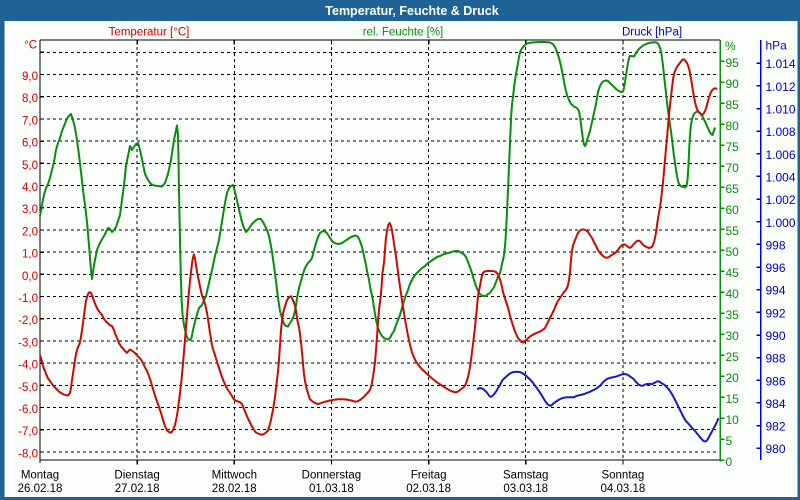  I want to click on svg-text: -2,0, so click(28, 321).